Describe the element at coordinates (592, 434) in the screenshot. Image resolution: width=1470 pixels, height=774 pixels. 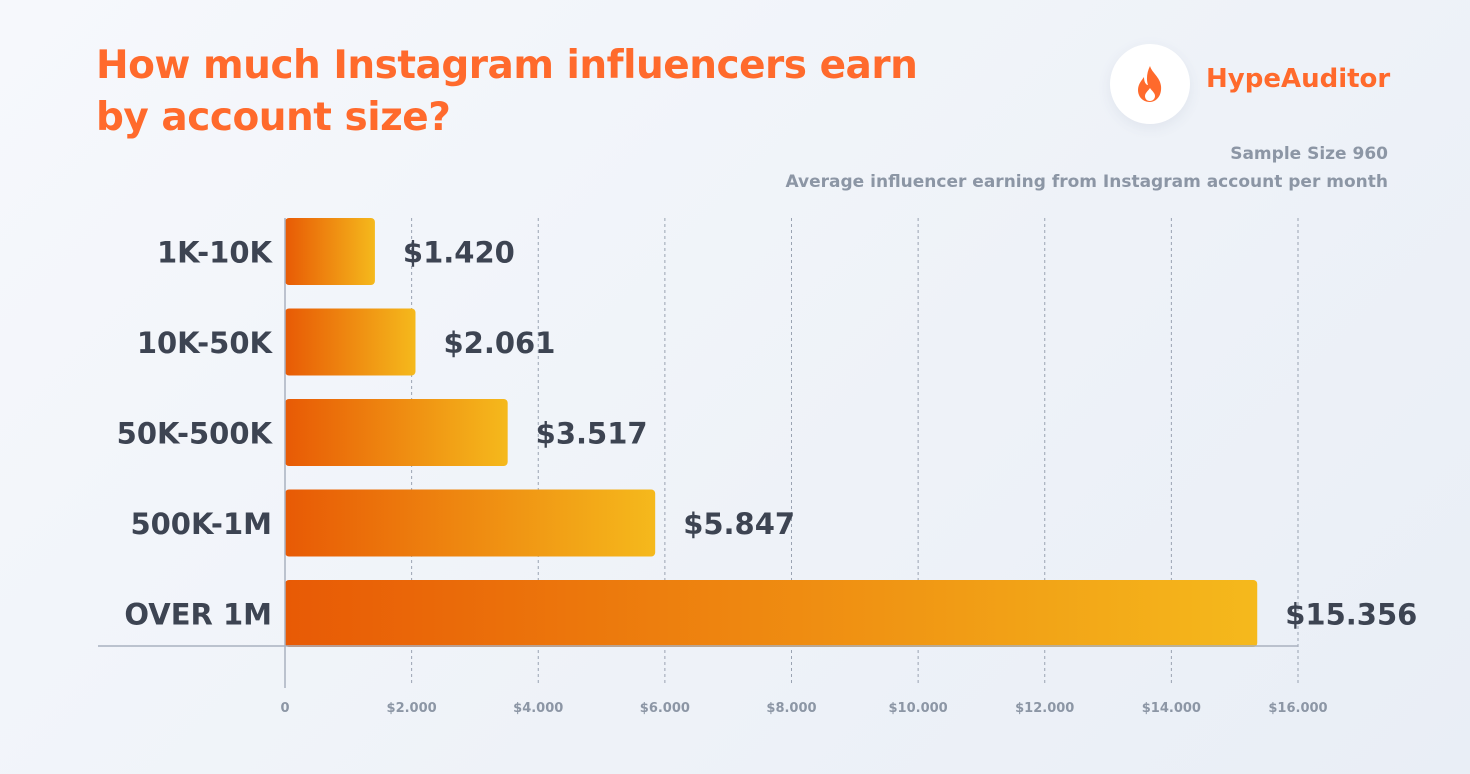
I see `value-label: $3.517` at that location.